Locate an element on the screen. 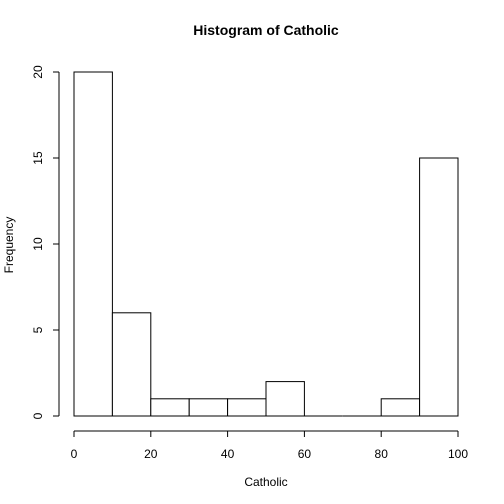  chart-title: Histogram of Catholic is located at coordinates (266, 30).